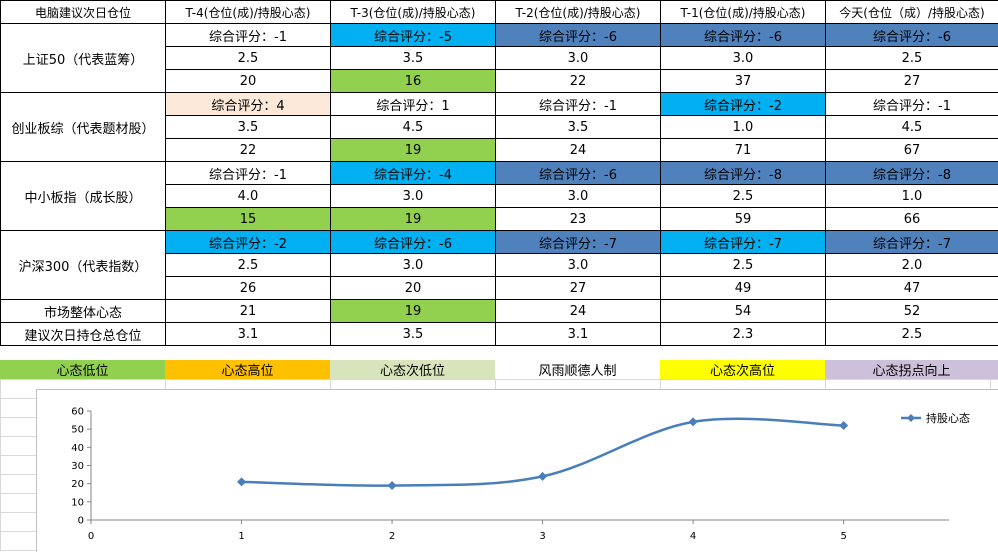  Describe the element at coordinates (413, 104) in the screenshot. I see `score-cell: 综合评分：1` at that location.